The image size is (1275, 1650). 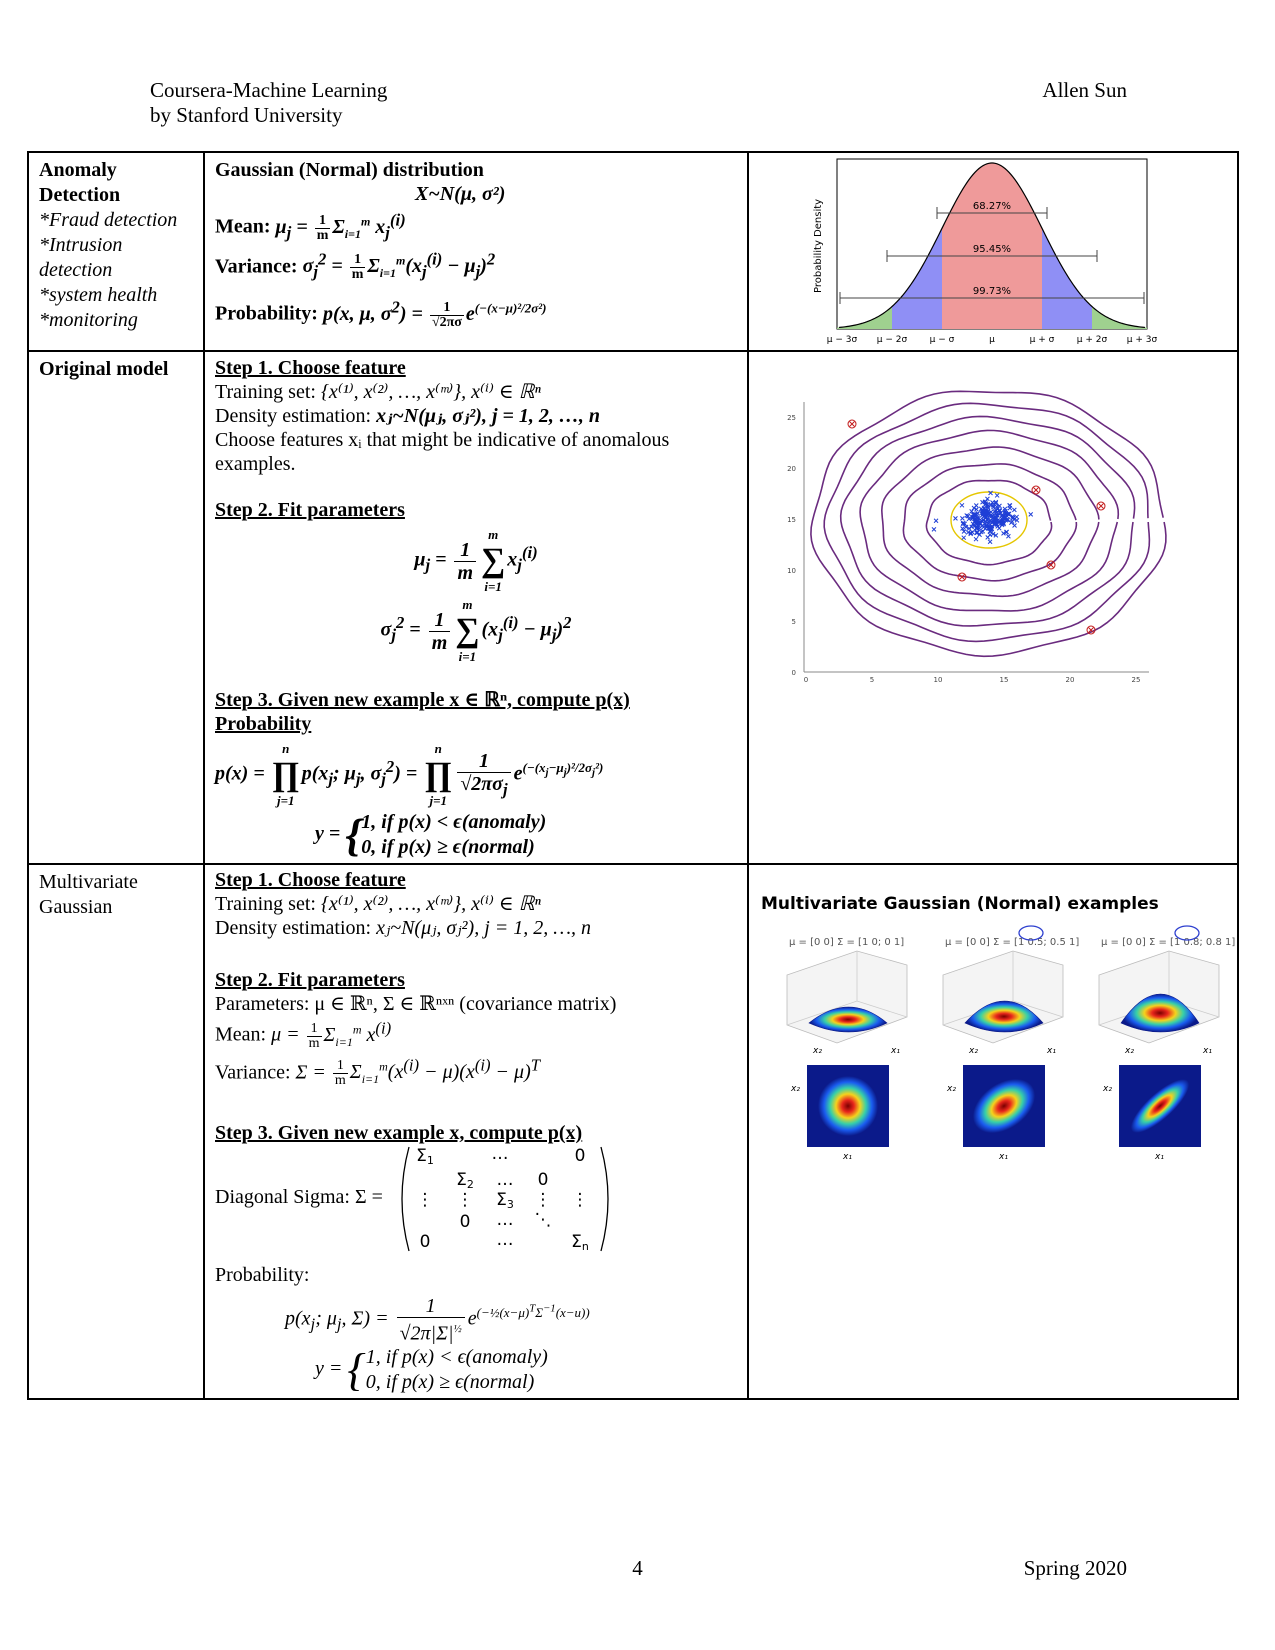 What do you see at coordinates (942, 340) in the screenshot?
I see `x-tick-label: μ − σ` at bounding box center [942, 340].